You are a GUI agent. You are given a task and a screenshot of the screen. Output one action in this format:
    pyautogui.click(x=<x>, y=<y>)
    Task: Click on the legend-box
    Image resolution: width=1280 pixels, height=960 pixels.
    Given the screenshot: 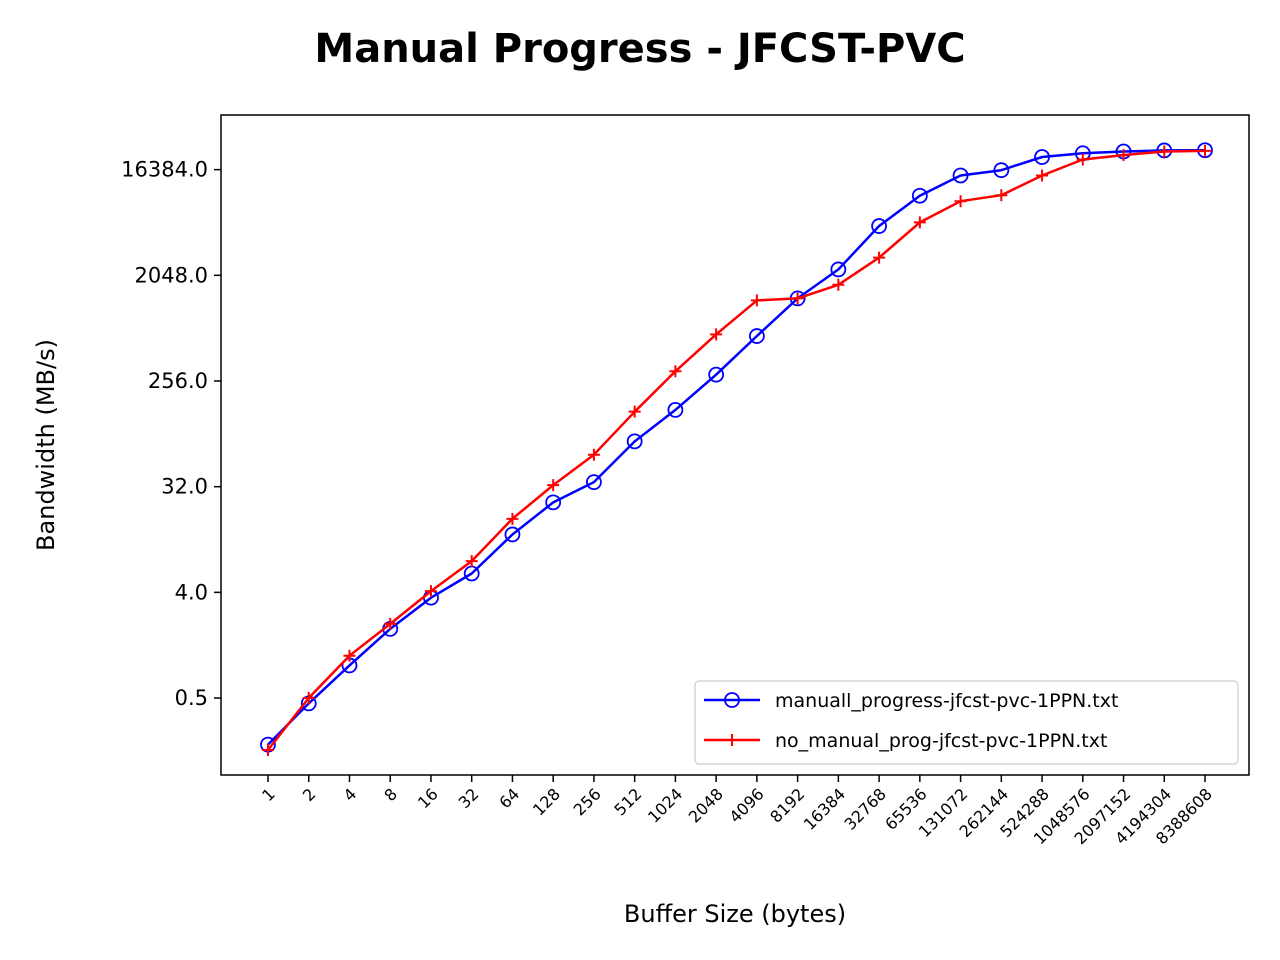 What is the action you would take?
    pyautogui.click(x=966, y=722)
    